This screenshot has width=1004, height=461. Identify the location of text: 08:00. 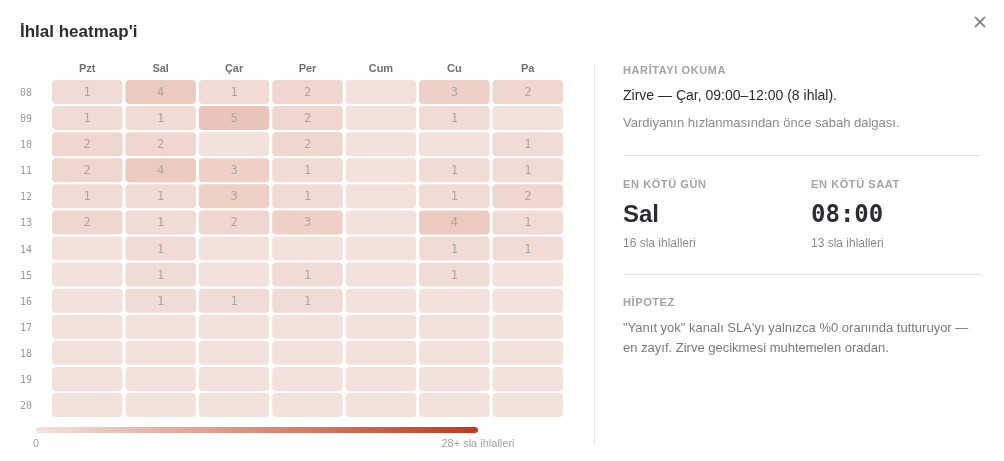
(847, 214).